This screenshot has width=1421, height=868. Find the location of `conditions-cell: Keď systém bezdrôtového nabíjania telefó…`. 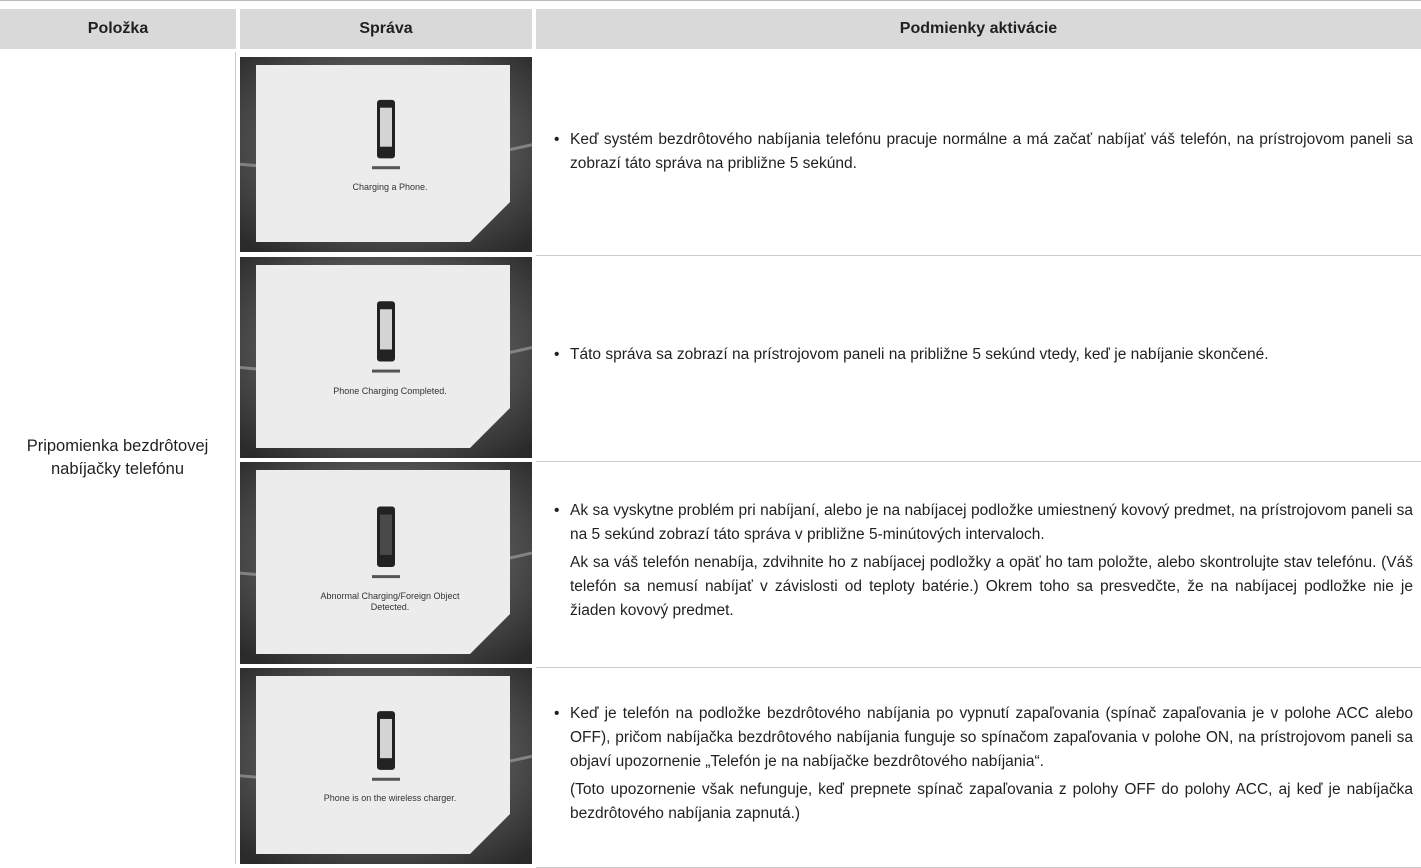

conditions-cell: Keď systém bezdrôtového nabíjania telefó… is located at coordinates (978, 154).